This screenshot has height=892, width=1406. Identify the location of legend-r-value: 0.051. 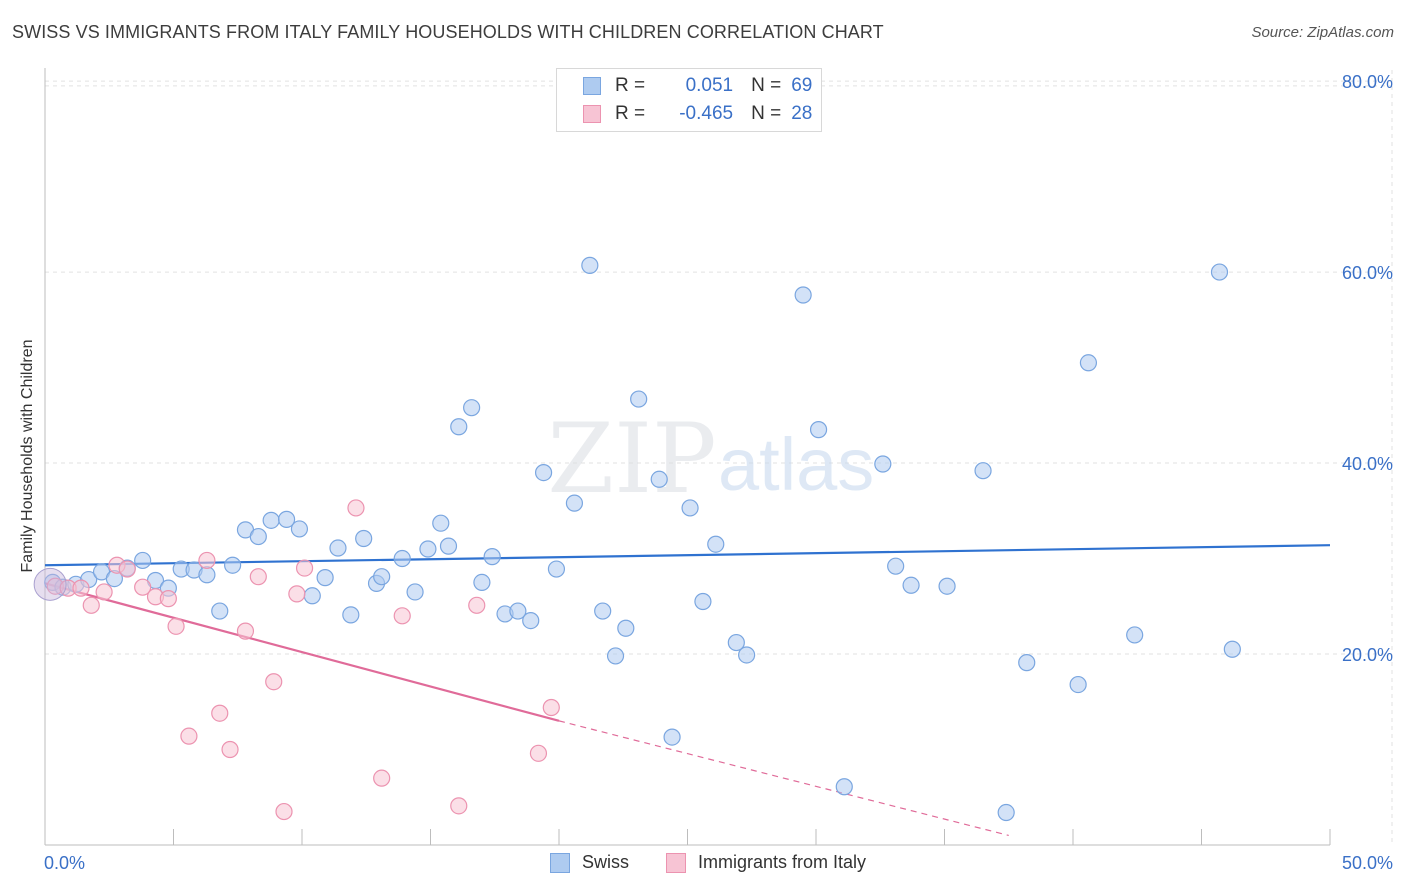
(709, 85).